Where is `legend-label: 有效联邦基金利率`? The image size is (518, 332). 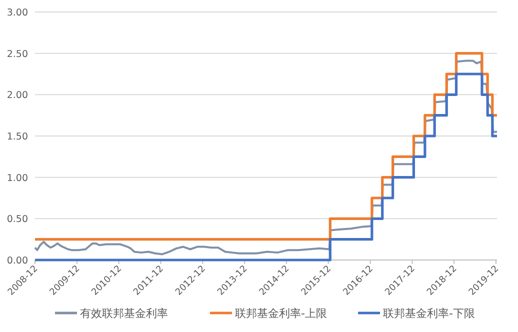
legend-label: 有效联邦基金利率 is located at coordinates (124, 313).